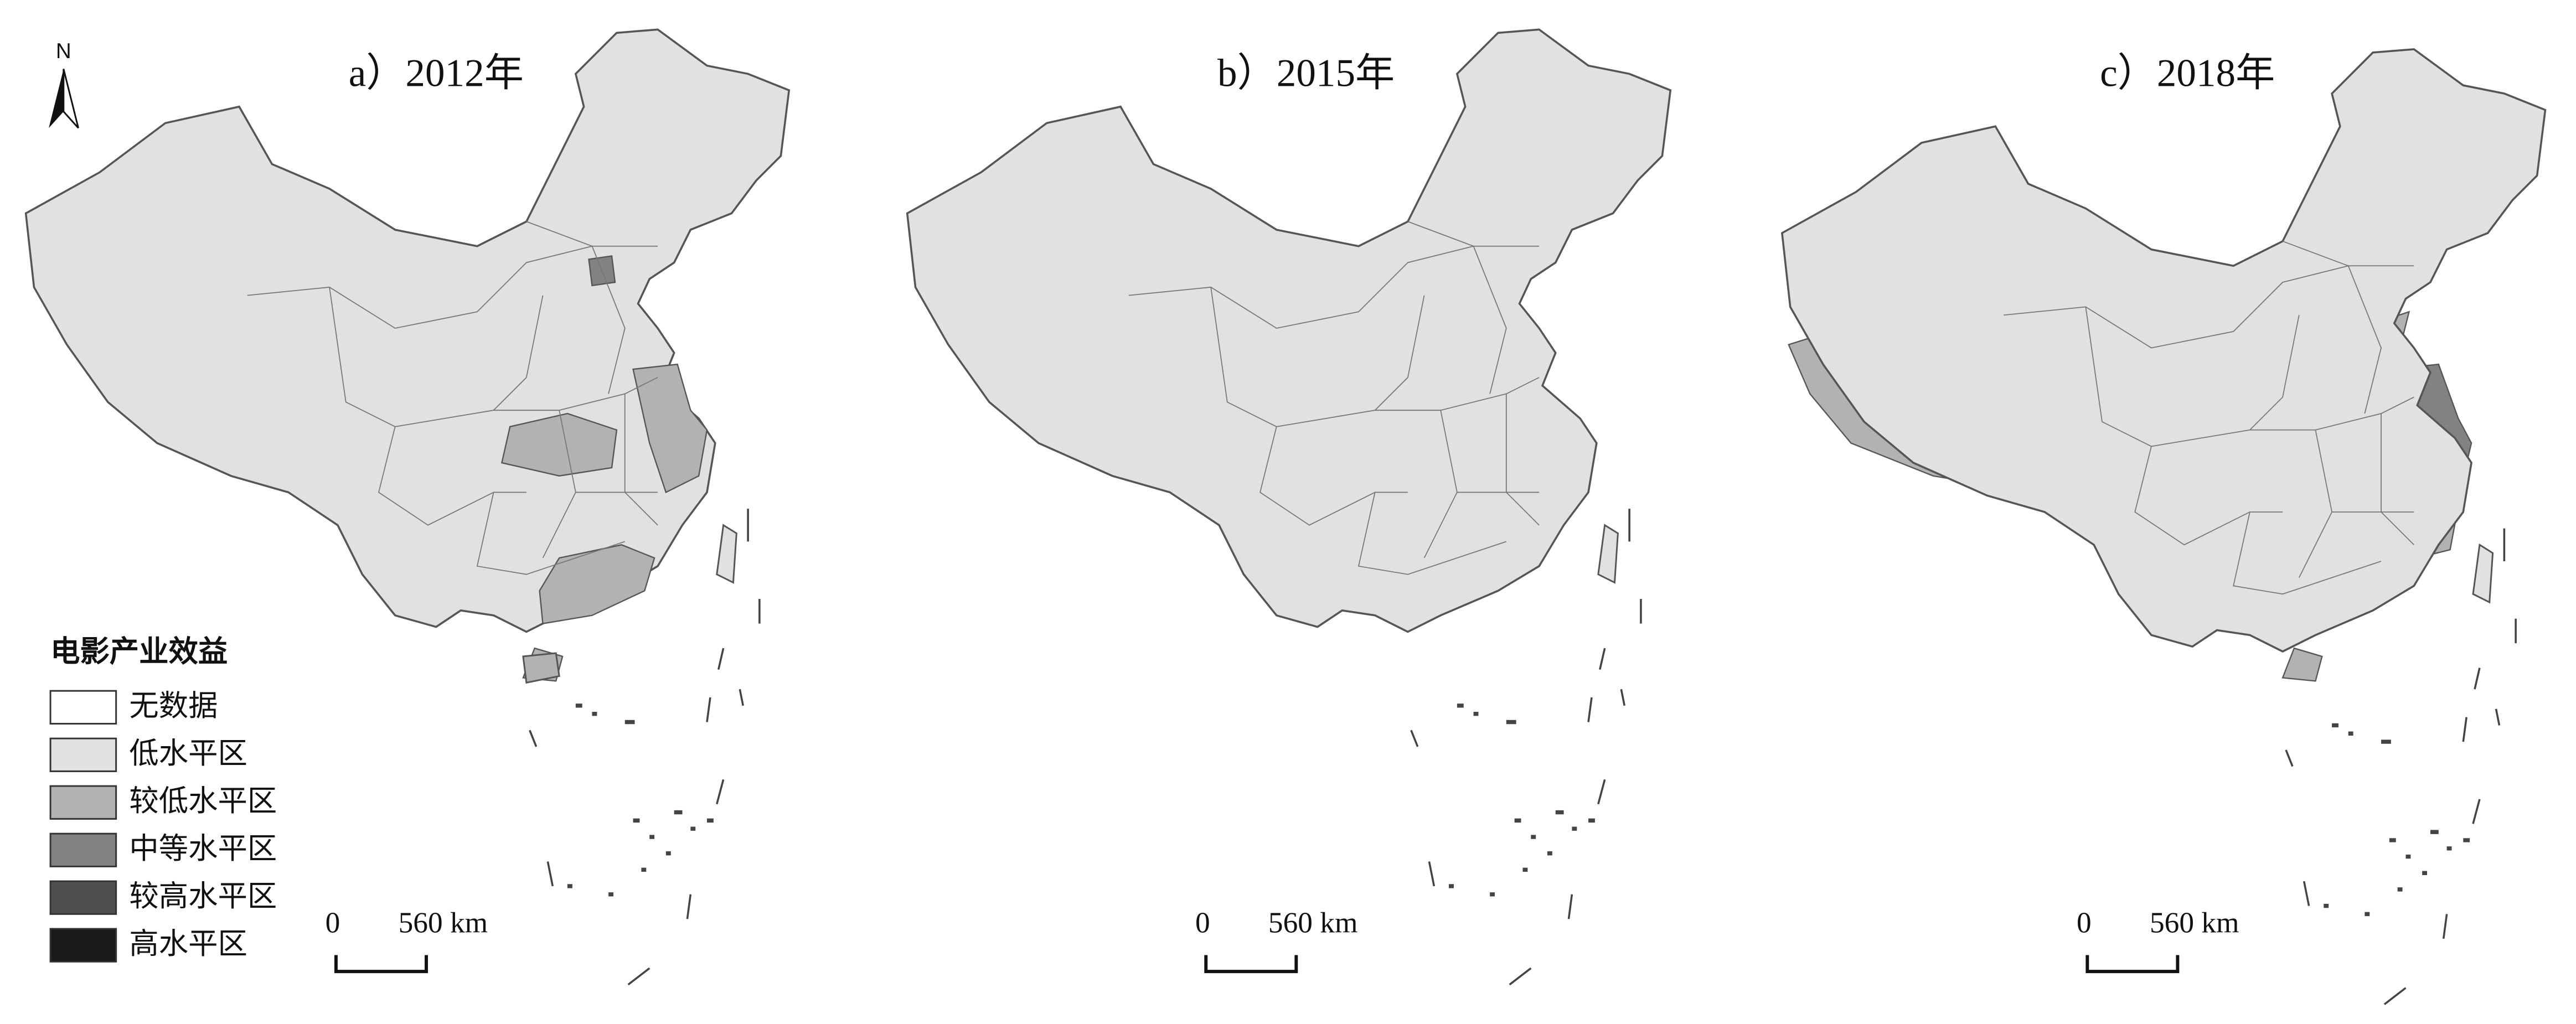  I want to click on panel-title: a）2012年, so click(436, 73).